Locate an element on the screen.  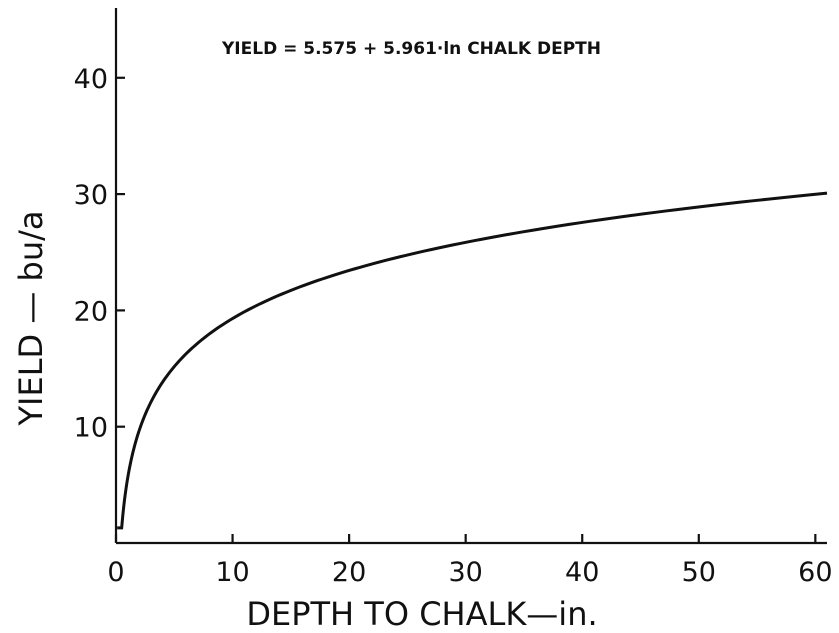
x-tick-label: 50 is located at coordinates (699, 572).